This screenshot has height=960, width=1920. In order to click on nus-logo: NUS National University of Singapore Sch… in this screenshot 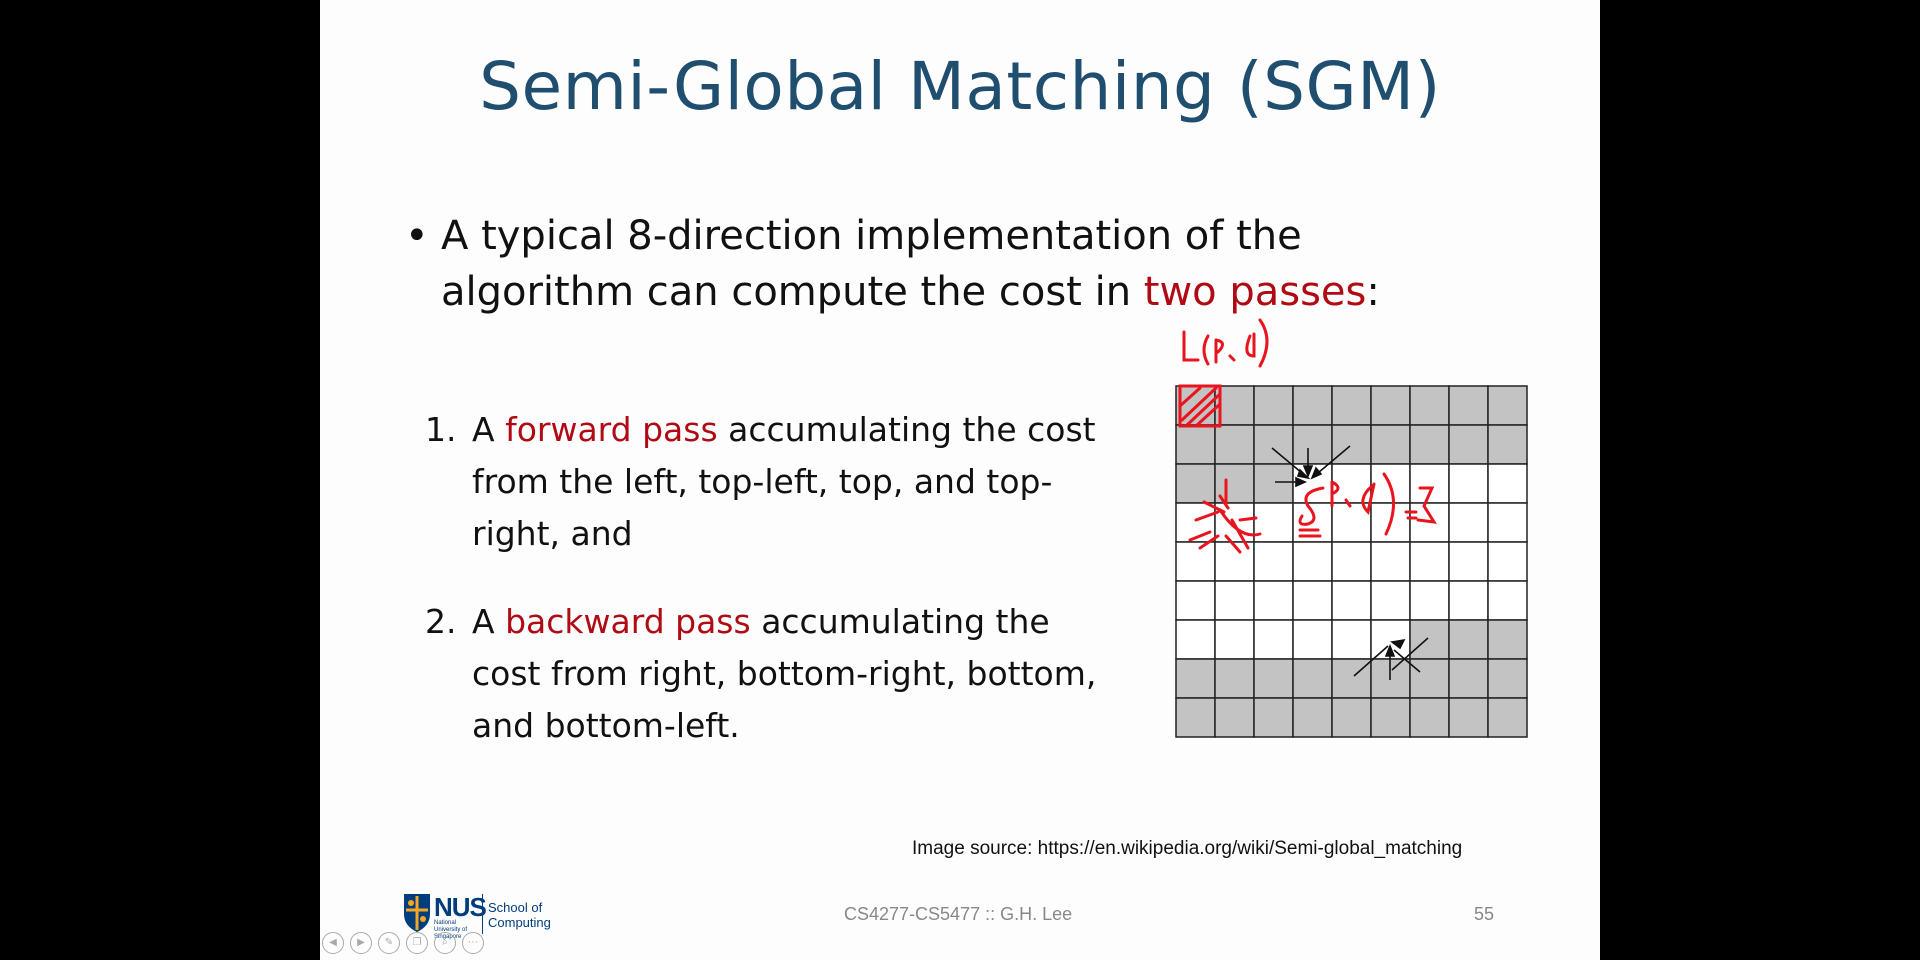, I will do `click(497, 916)`.